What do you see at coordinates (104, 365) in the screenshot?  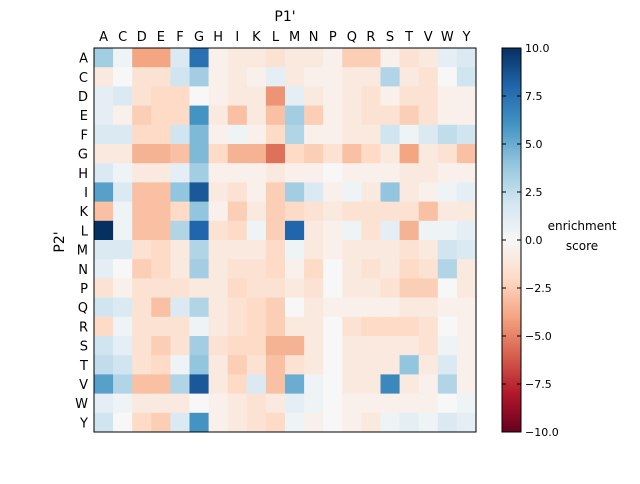 I see `heatmap-cell-T-A` at bounding box center [104, 365].